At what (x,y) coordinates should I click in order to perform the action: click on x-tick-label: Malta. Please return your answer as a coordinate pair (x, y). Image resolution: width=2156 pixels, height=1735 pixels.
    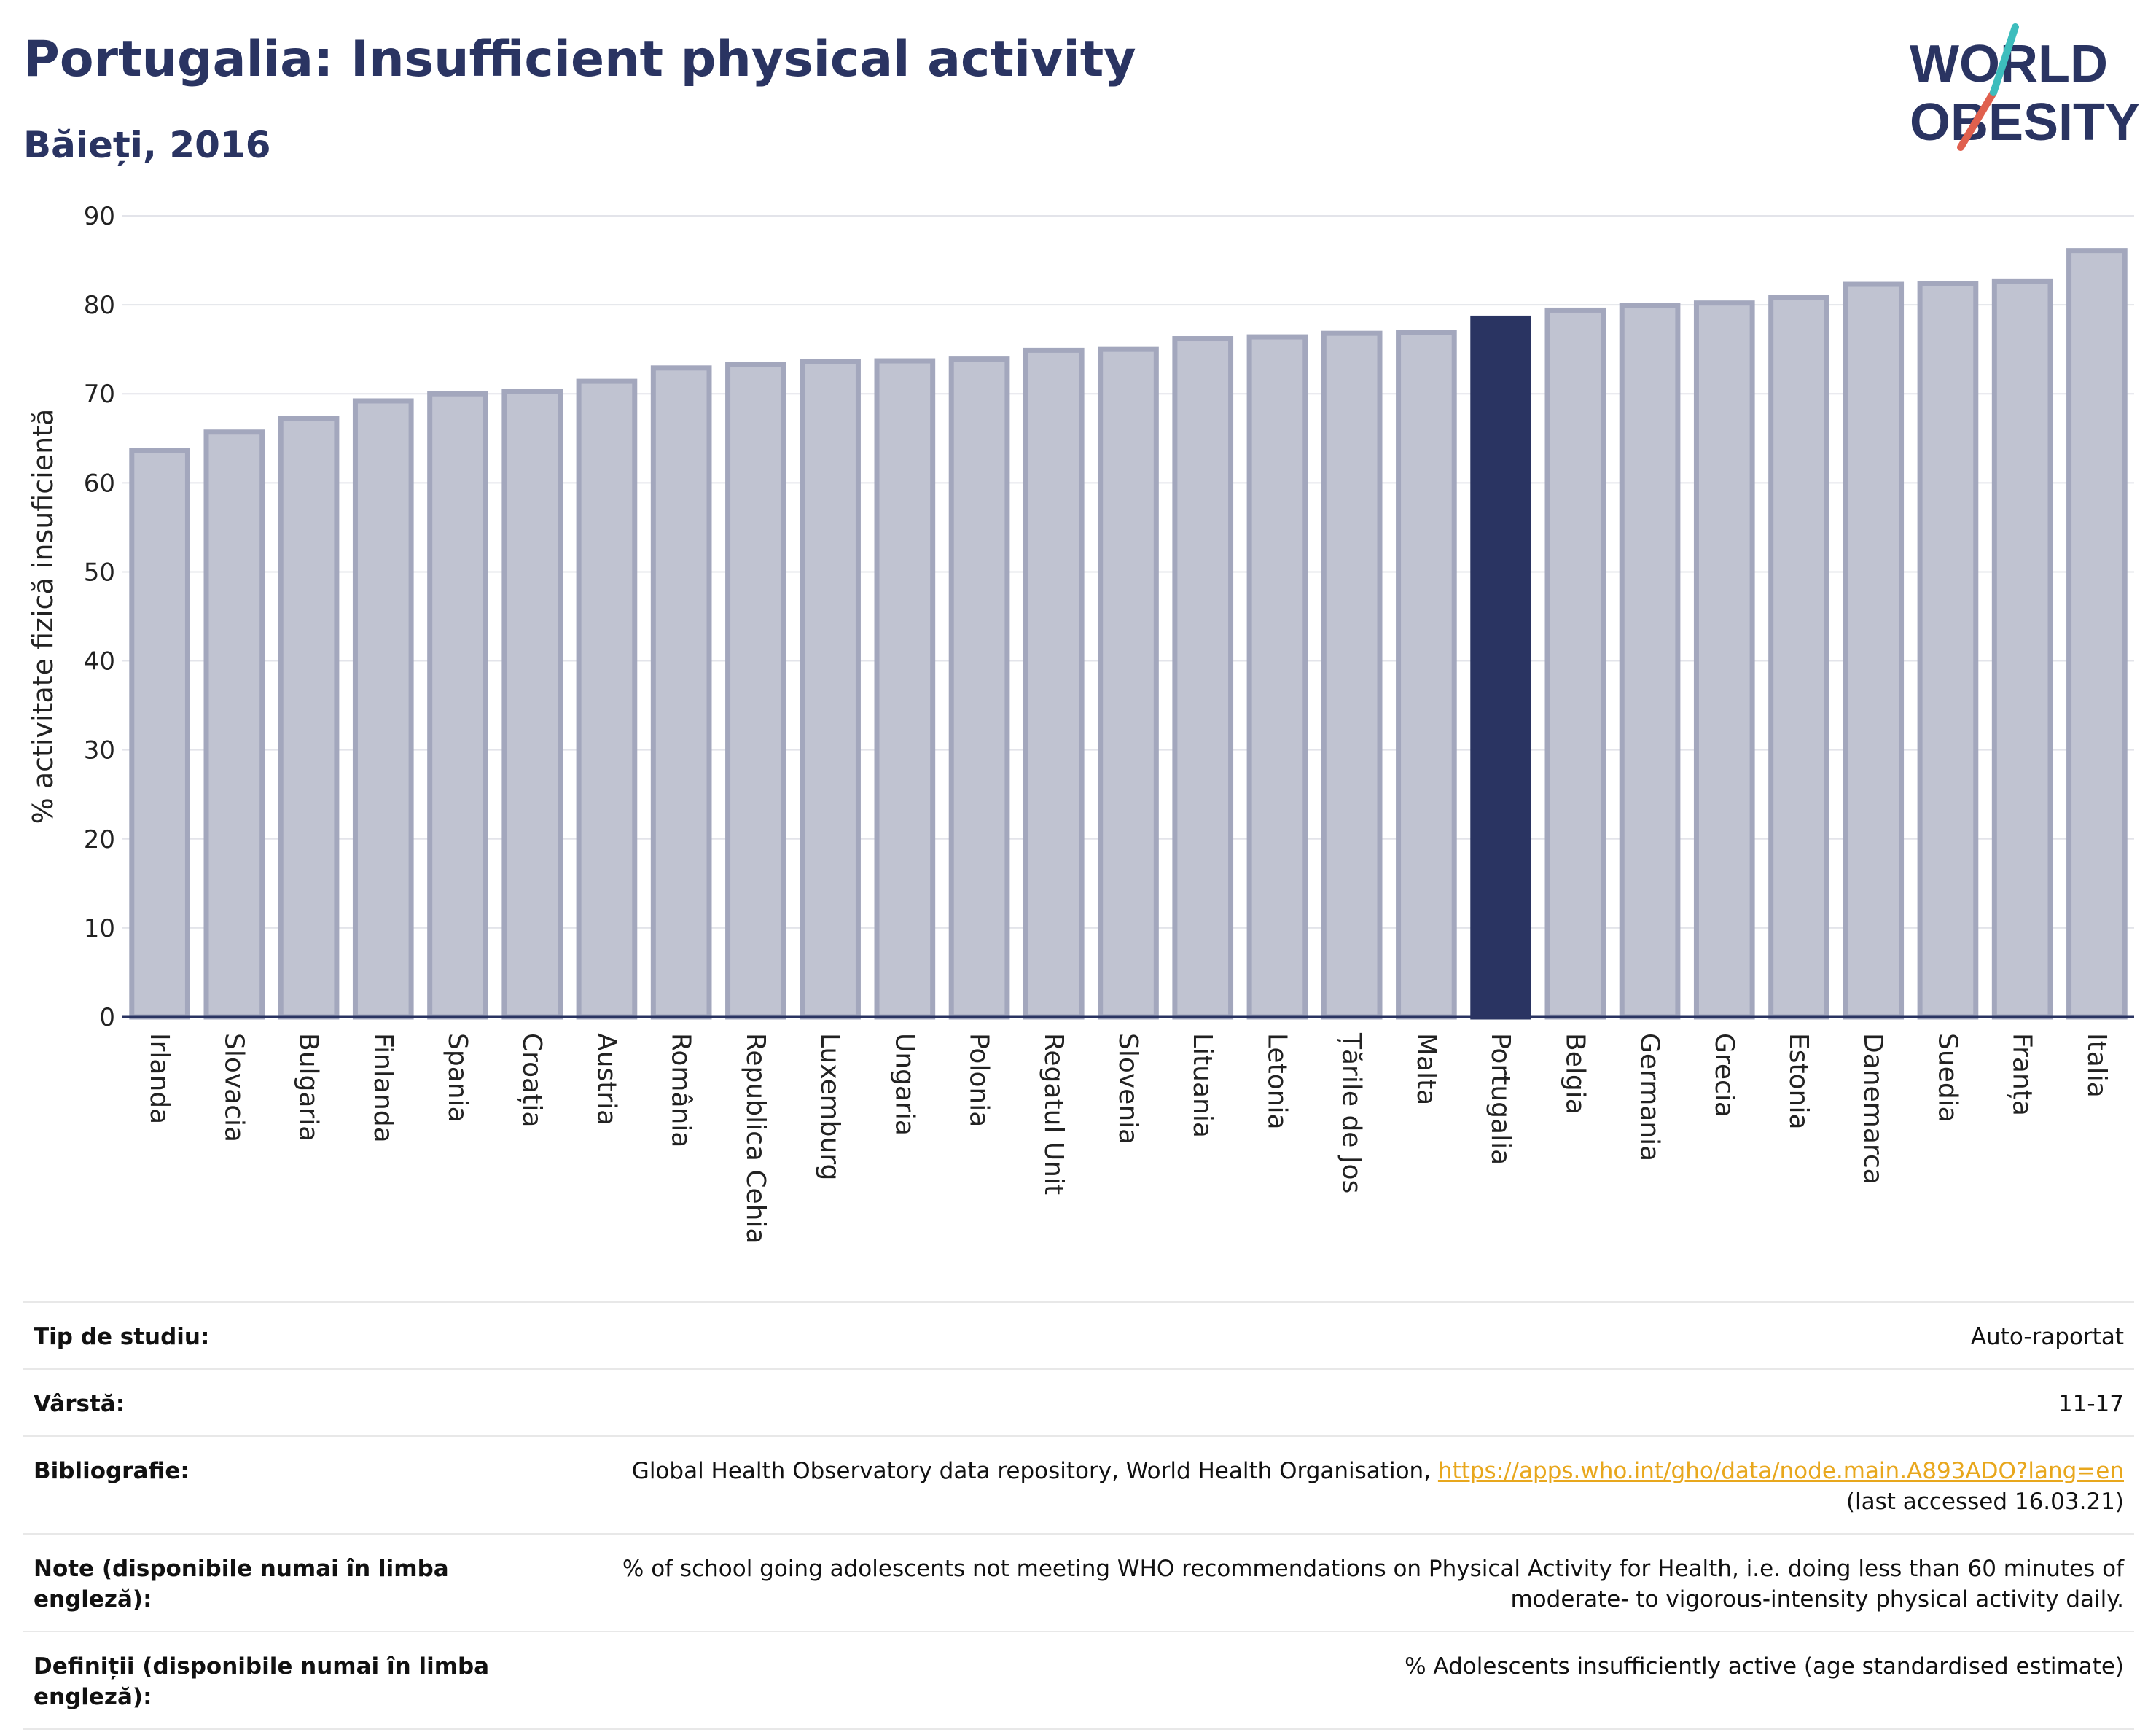
    Looking at the image, I should click on (1426, 1069).